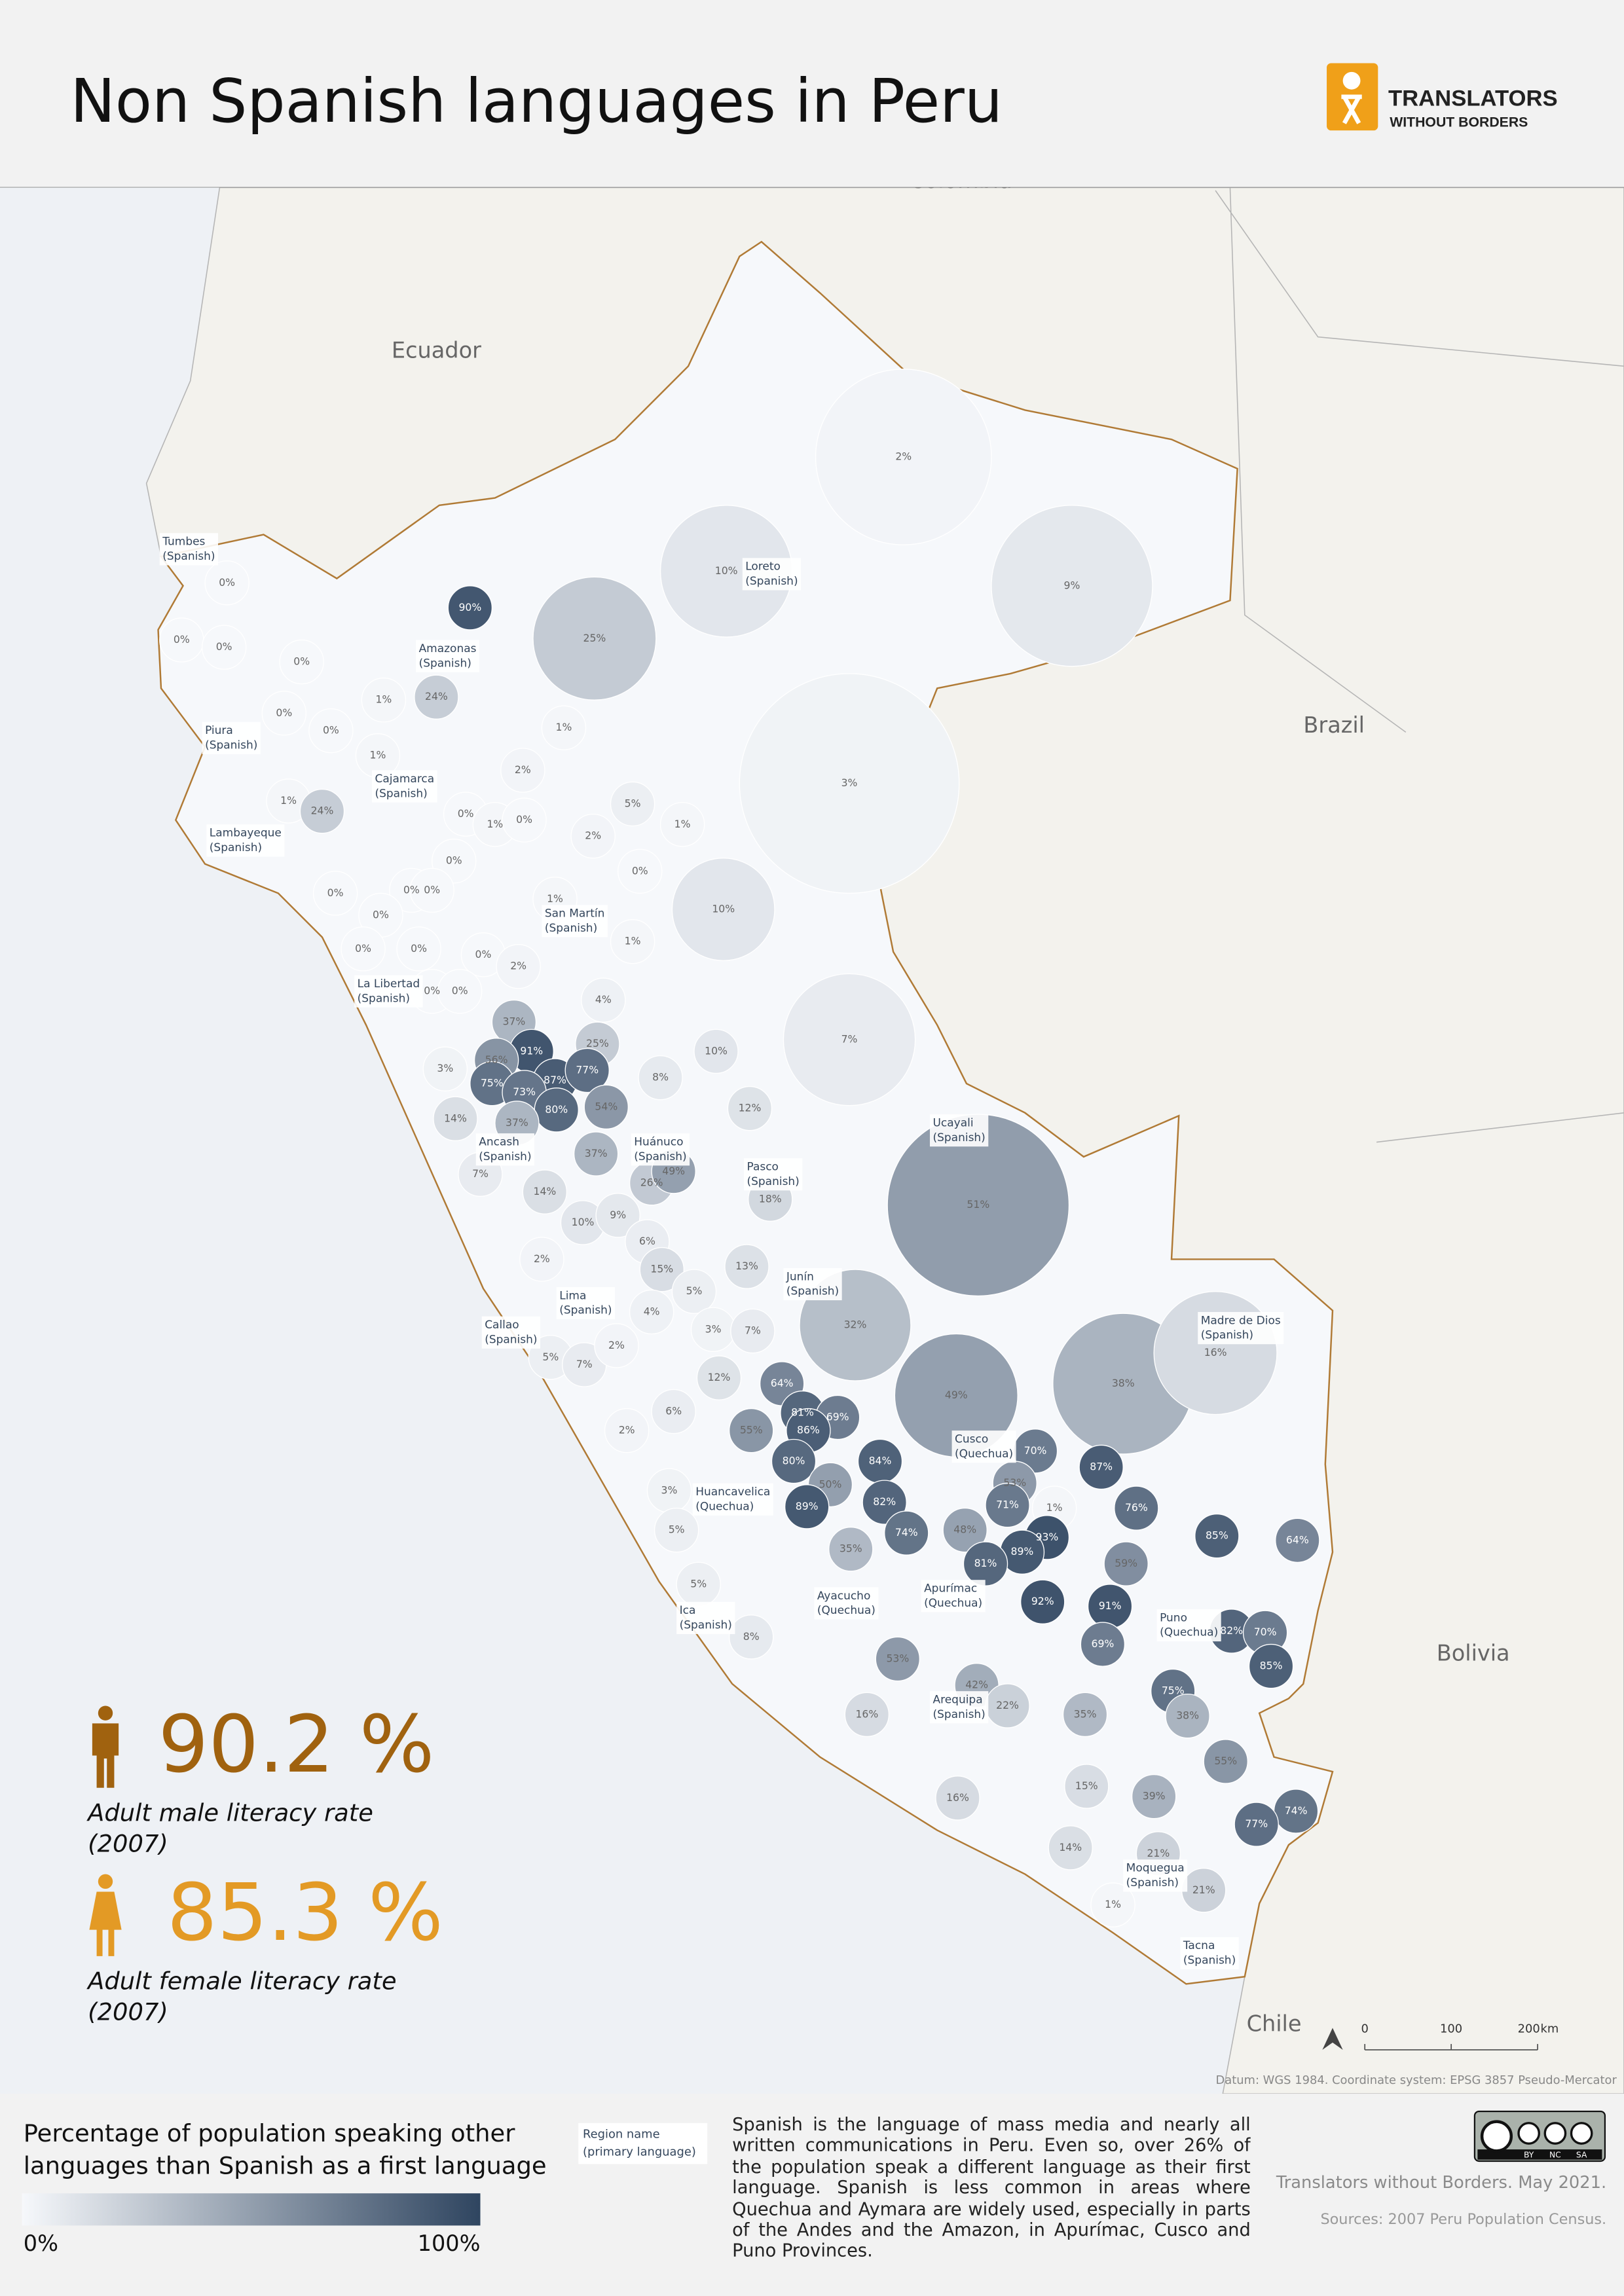 The height and width of the screenshot is (2296, 1624). Describe the element at coordinates (1256, 1823) in the screenshot. I see `province-value: 77%` at that location.